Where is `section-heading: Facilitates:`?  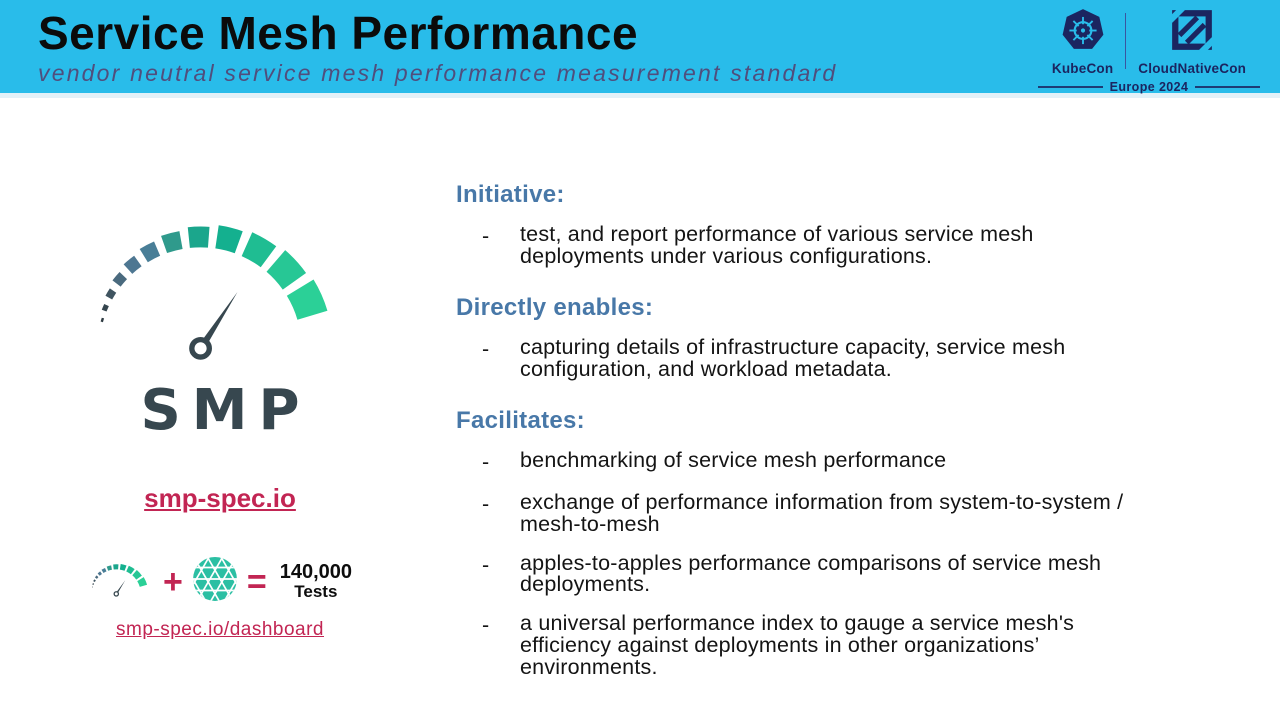 section-heading: Facilitates: is located at coordinates (520, 420).